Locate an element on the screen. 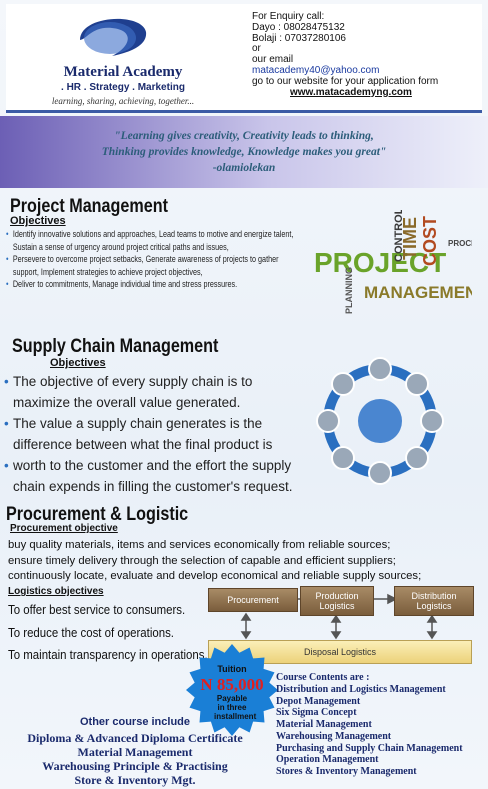  line: To maintain transparency in operations. is located at coordinates (108, 655).